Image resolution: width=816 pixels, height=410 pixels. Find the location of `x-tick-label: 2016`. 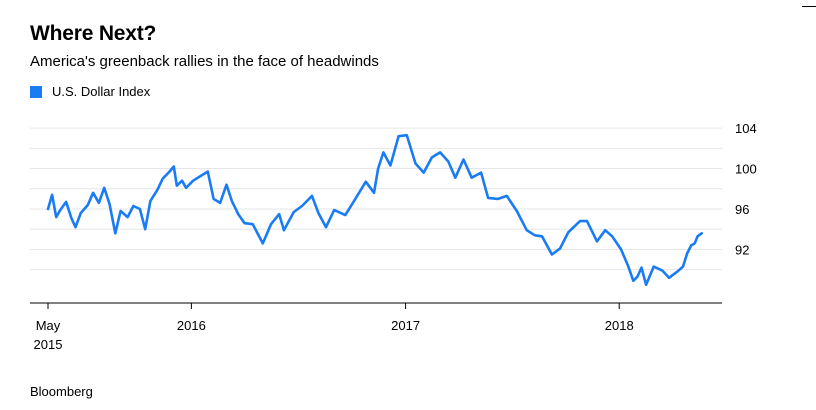

x-tick-label: 2016 is located at coordinates (191, 325).